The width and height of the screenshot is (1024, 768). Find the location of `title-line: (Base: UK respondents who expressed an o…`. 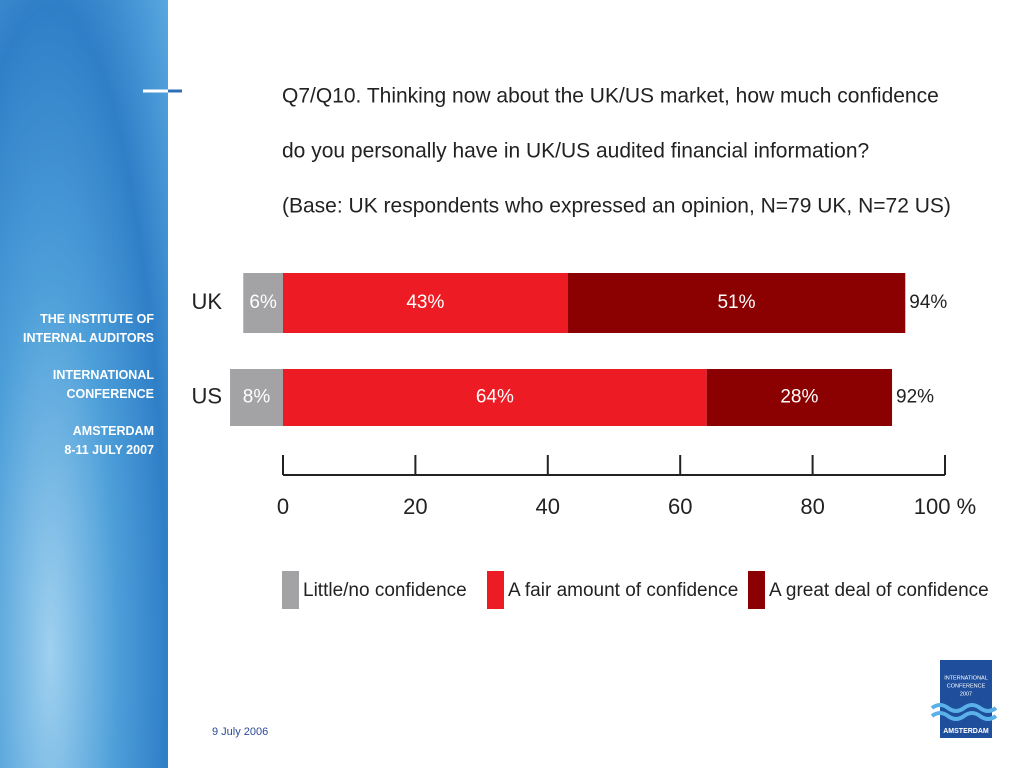

title-line: (Base: UK respondents who expressed an o… is located at coordinates (616, 206).